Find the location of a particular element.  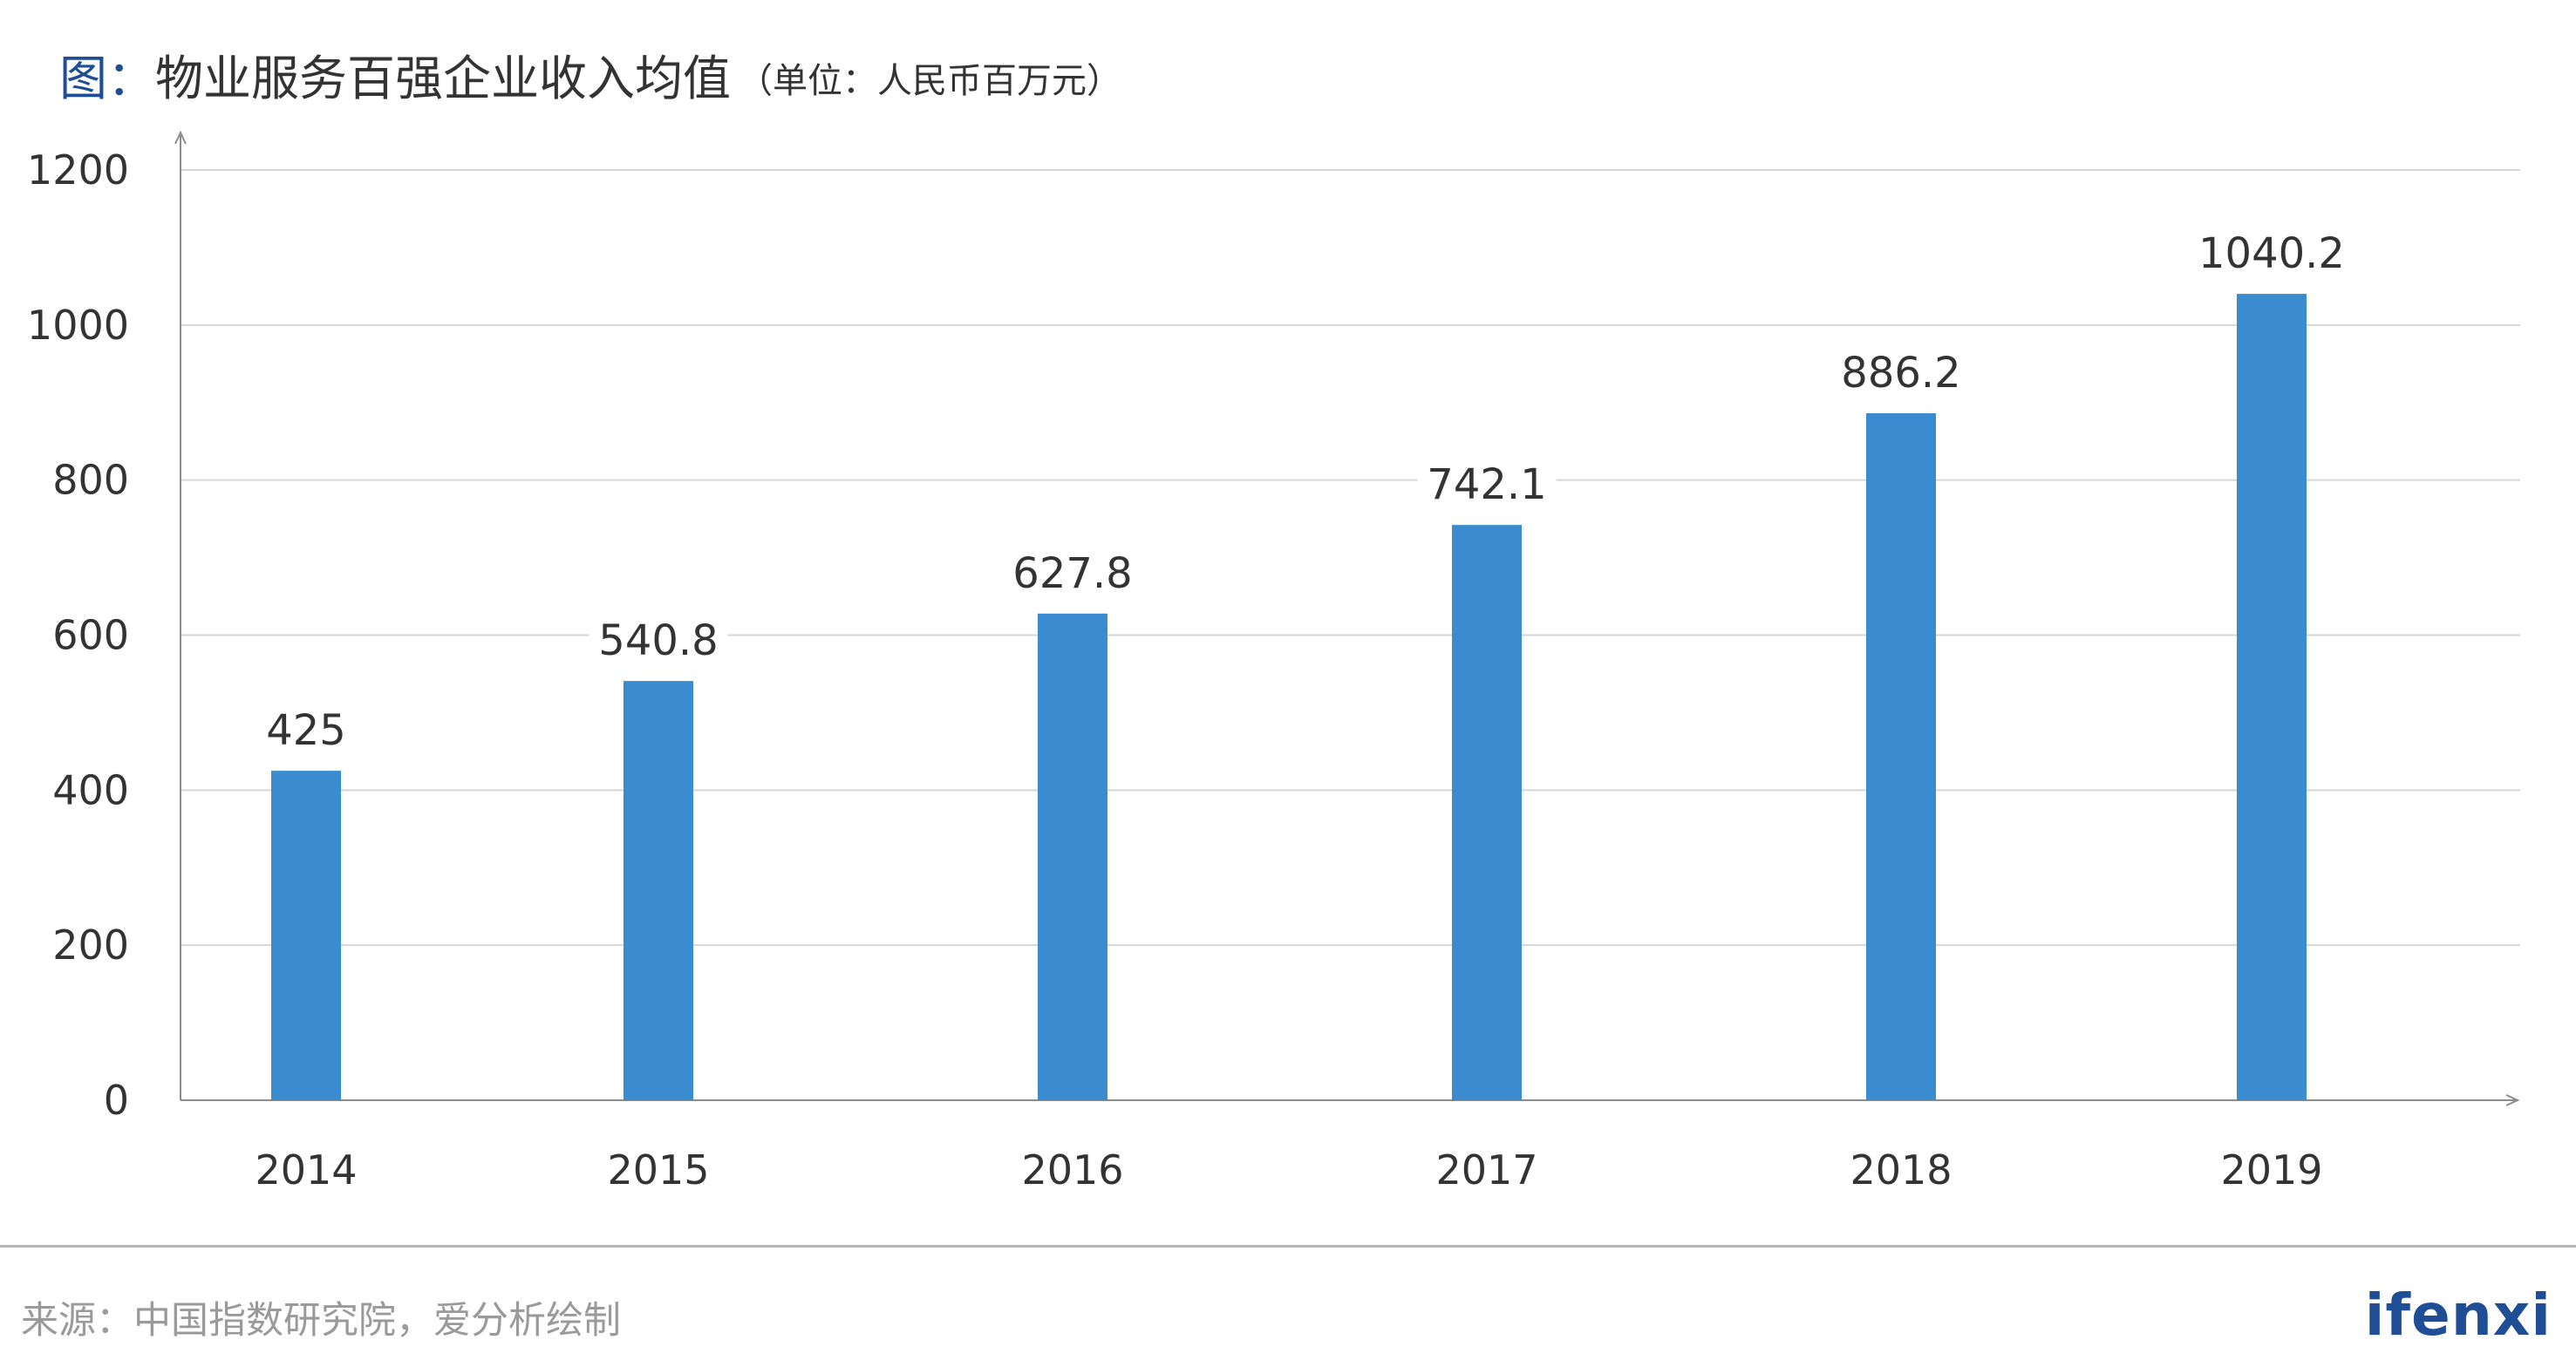

bar-2019 is located at coordinates (2272, 697).